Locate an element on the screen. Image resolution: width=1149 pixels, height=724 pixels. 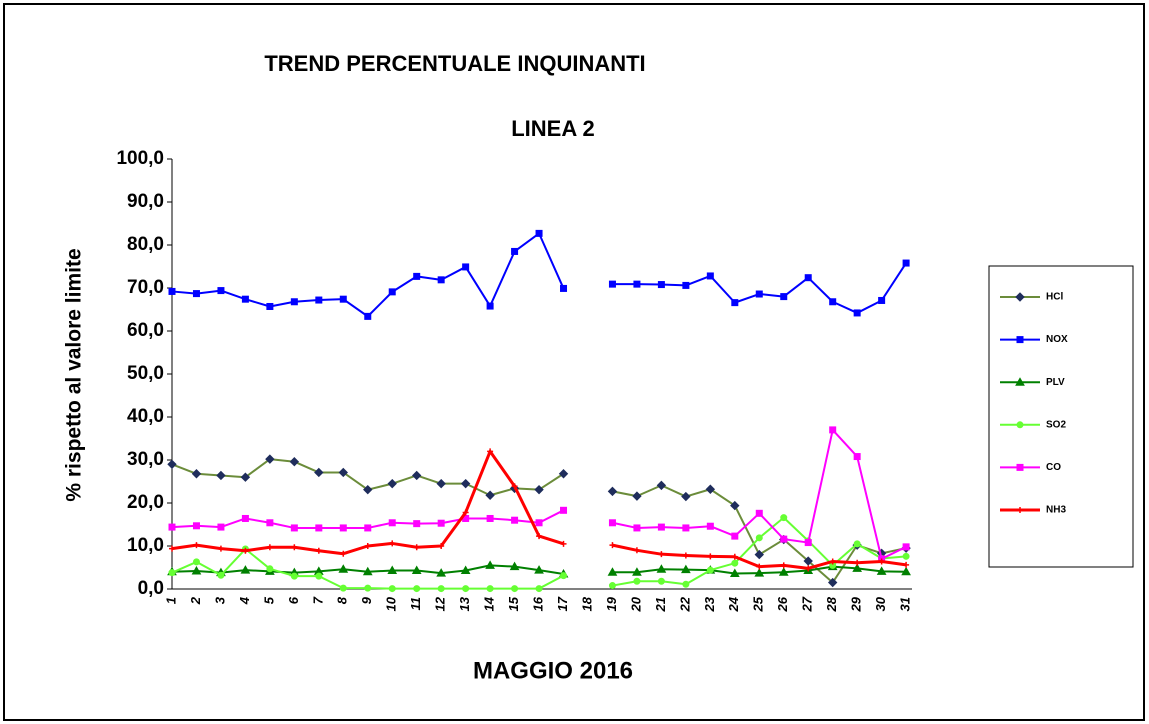
x-tick-label: 19 is located at coordinates (611, 603).